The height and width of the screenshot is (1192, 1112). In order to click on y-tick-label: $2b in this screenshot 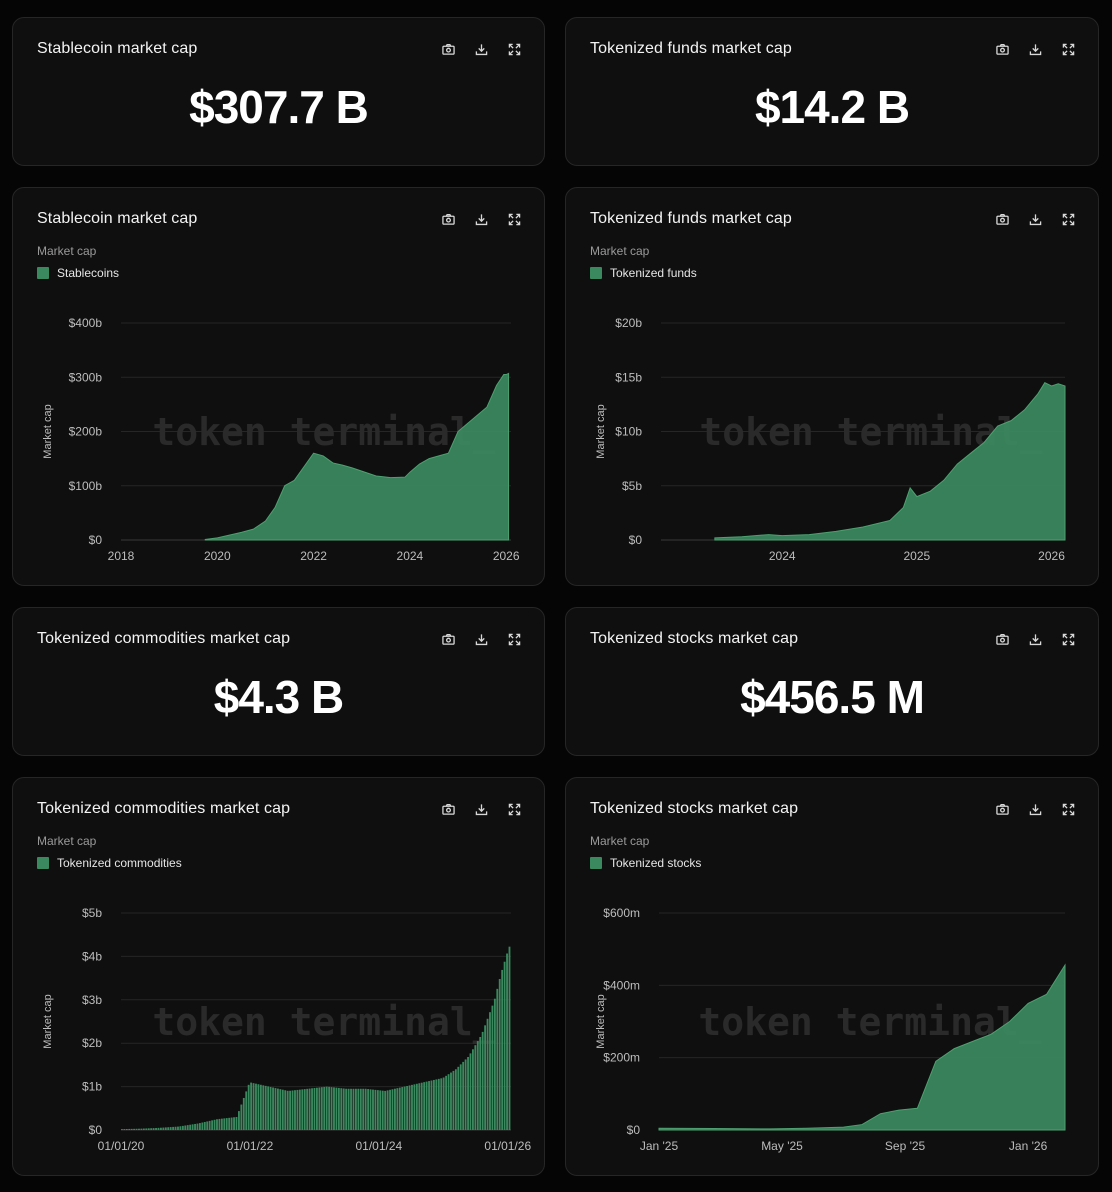, I will do `click(92, 1043)`.